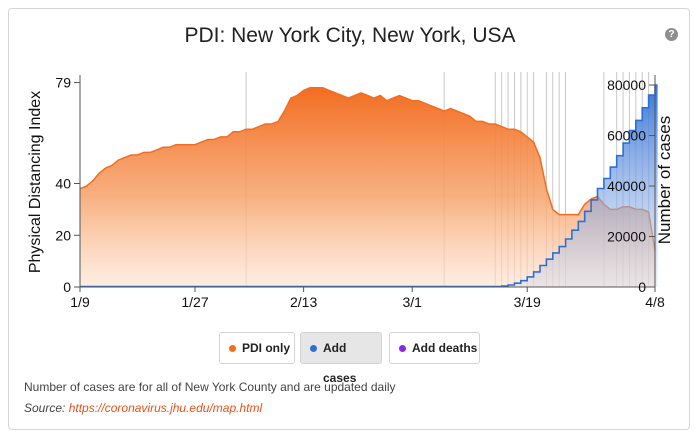 The image size is (700, 440). Describe the element at coordinates (35, 182) in the screenshot. I see `y-axis-label: Physical Distancing Index` at that location.